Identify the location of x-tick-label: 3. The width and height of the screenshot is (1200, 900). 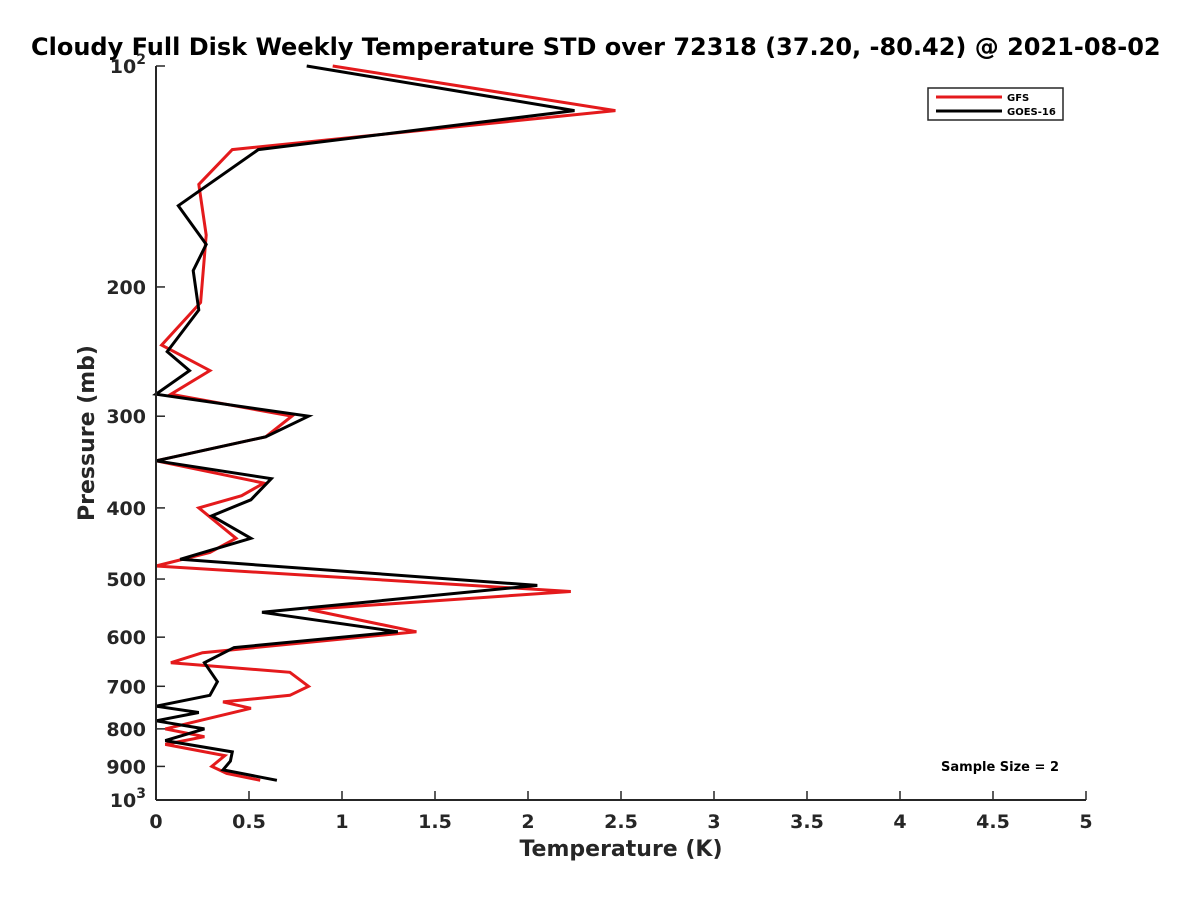
(713, 822).